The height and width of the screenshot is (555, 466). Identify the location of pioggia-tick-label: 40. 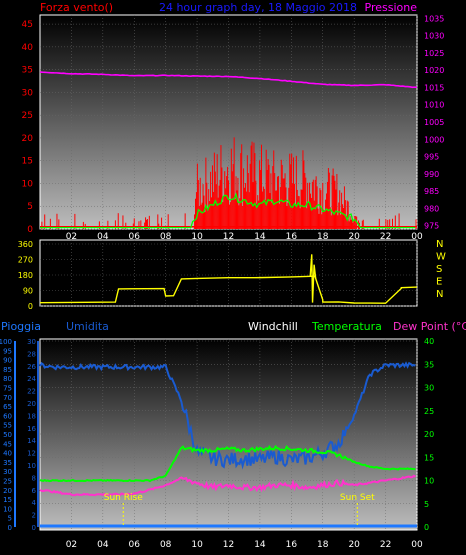
(7, 454).